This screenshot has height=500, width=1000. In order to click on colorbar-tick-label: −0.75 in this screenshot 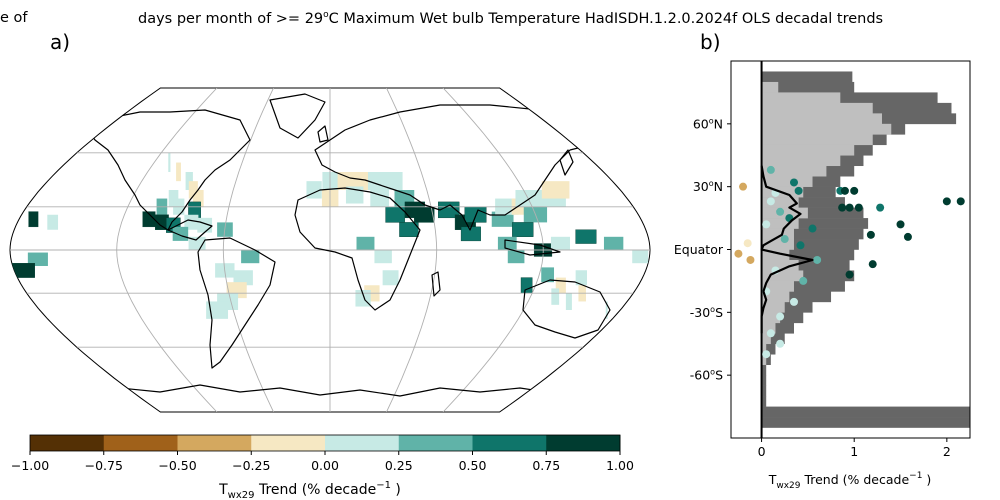, I will do `click(104, 465)`.